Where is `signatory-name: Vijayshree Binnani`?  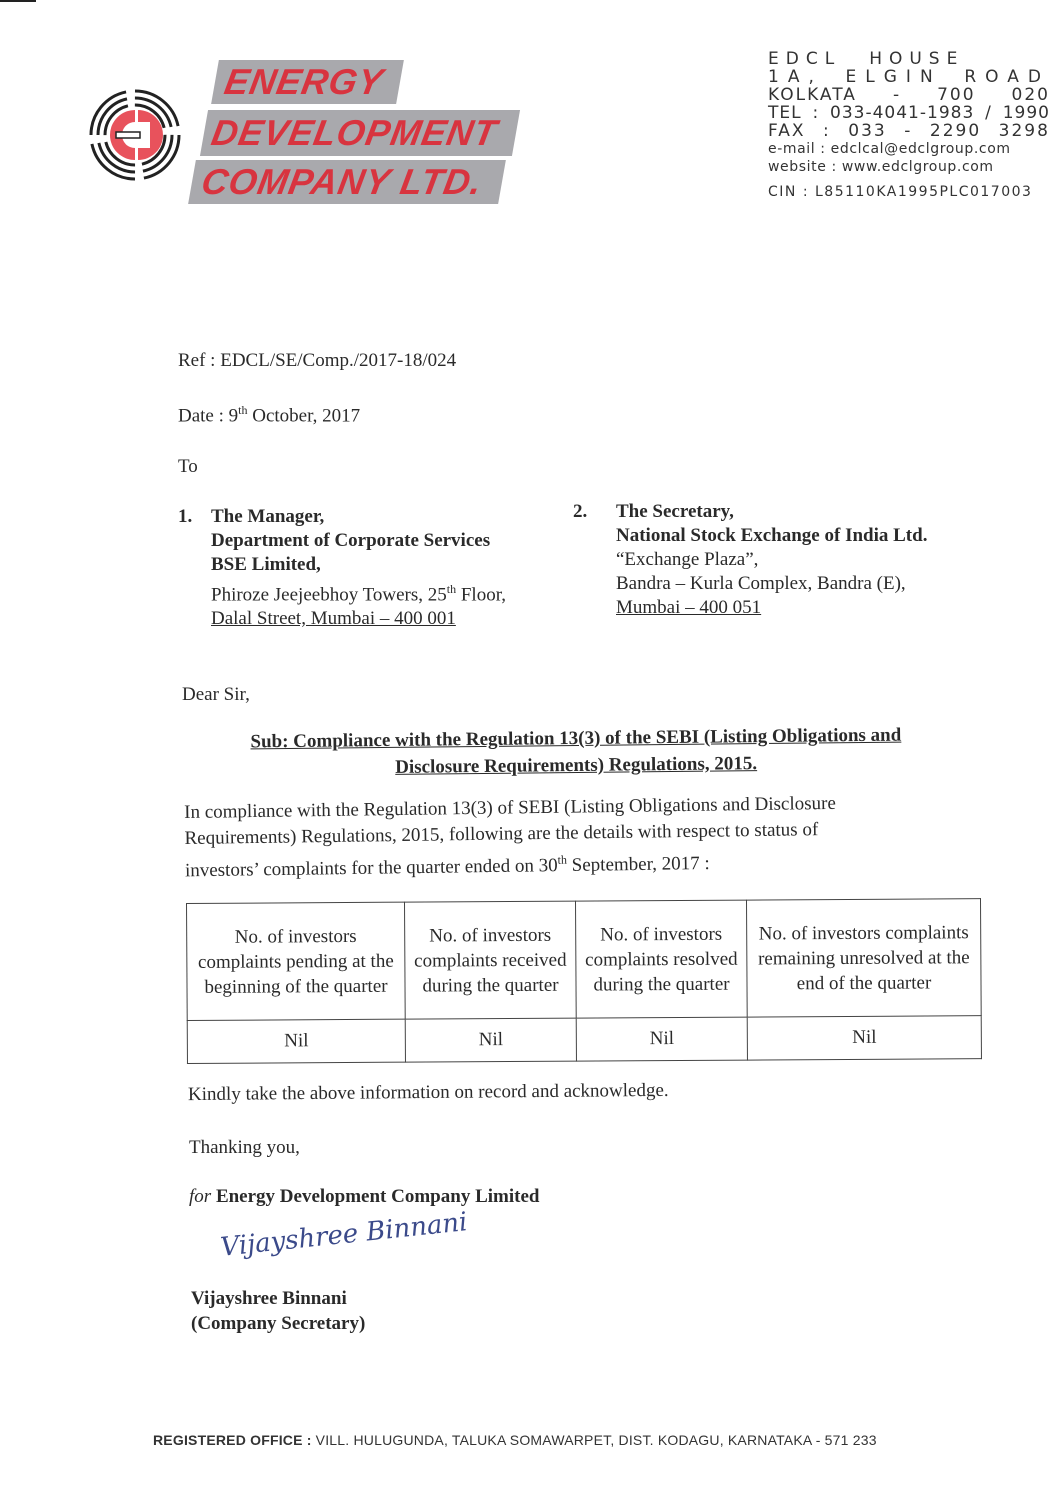 signatory-name: Vijayshree Binnani is located at coordinates (269, 1298).